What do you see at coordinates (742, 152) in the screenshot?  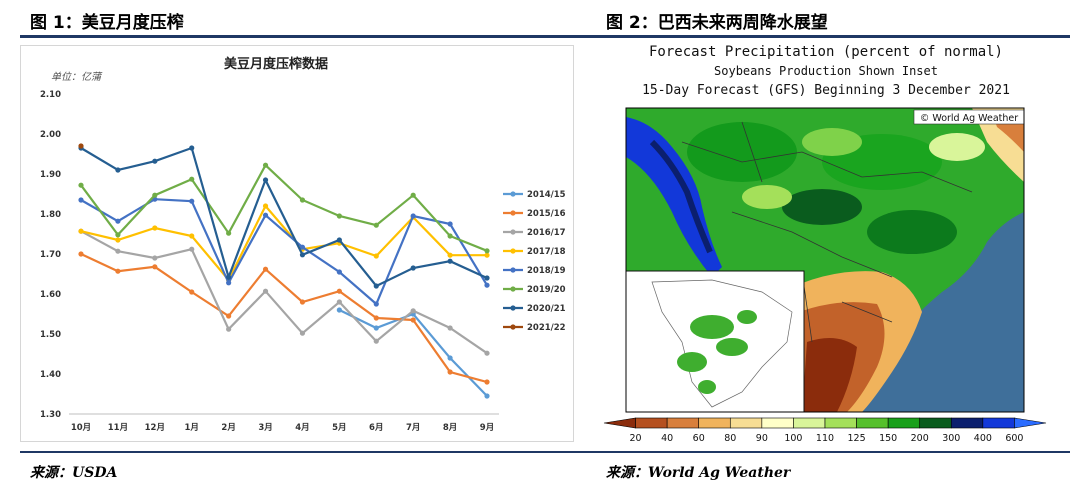 I see `wet-patch` at bounding box center [742, 152].